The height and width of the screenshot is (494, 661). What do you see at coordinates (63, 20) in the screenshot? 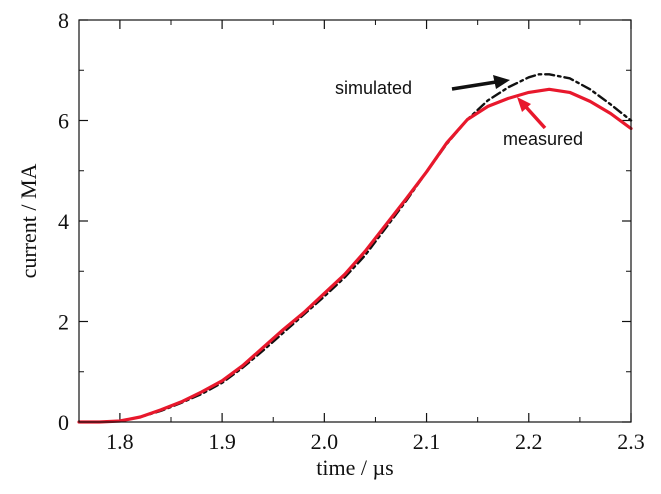
I see `y-tick-label: 8` at bounding box center [63, 20].